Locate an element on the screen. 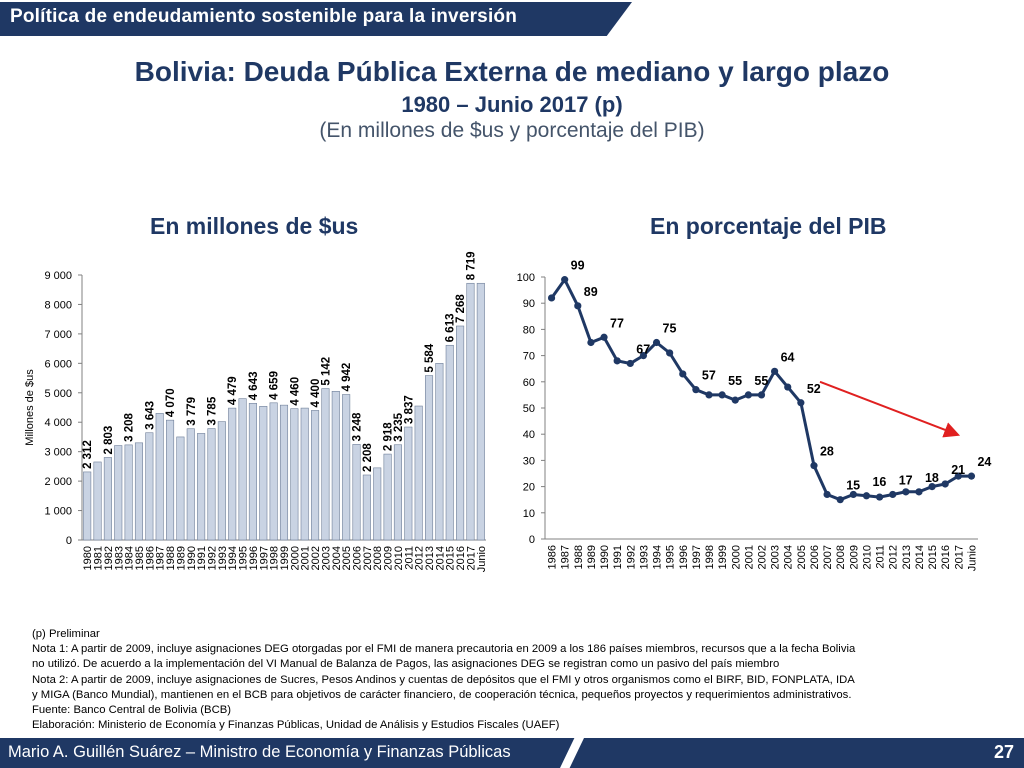  bar-y-tick-label: 1 000 is located at coordinates (58, 512).